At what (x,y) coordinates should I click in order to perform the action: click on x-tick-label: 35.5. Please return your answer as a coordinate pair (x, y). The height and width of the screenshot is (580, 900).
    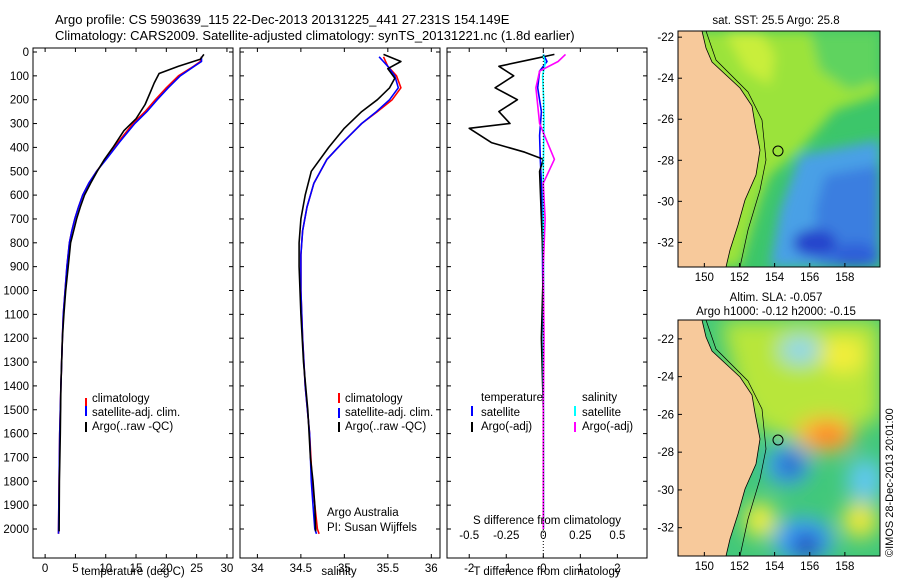
    Looking at the image, I should click on (388, 569).